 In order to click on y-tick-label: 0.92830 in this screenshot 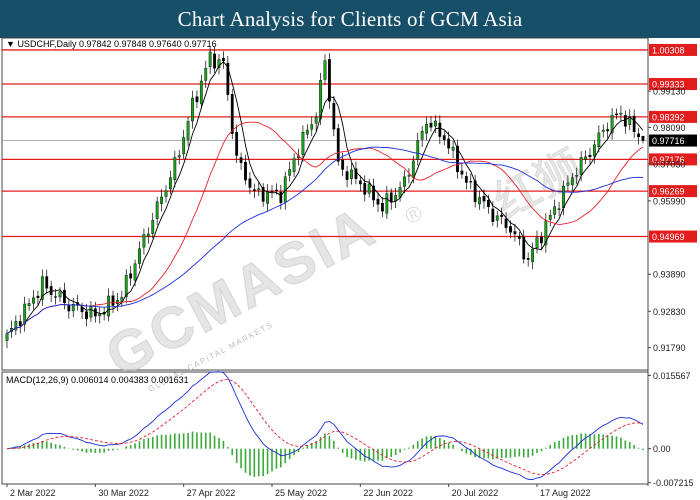, I will do `click(669, 312)`.